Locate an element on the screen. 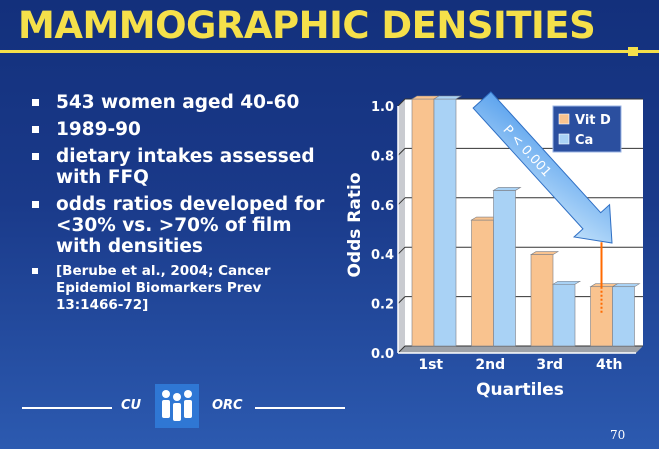 The width and height of the screenshot is (659, 449). trend-arrow-shape is located at coordinates (542, 167).